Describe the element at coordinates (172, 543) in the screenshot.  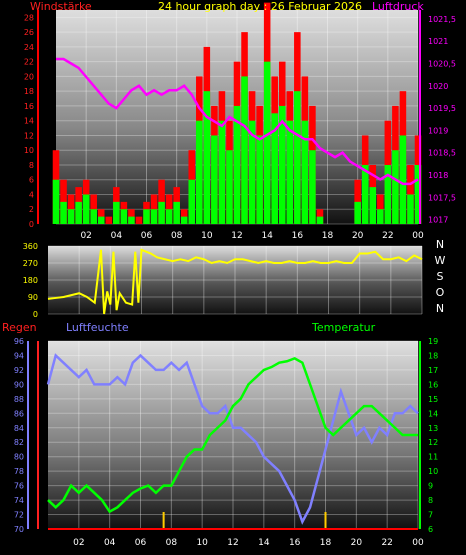
I see `panel-3-x-tick: 08` at that location.